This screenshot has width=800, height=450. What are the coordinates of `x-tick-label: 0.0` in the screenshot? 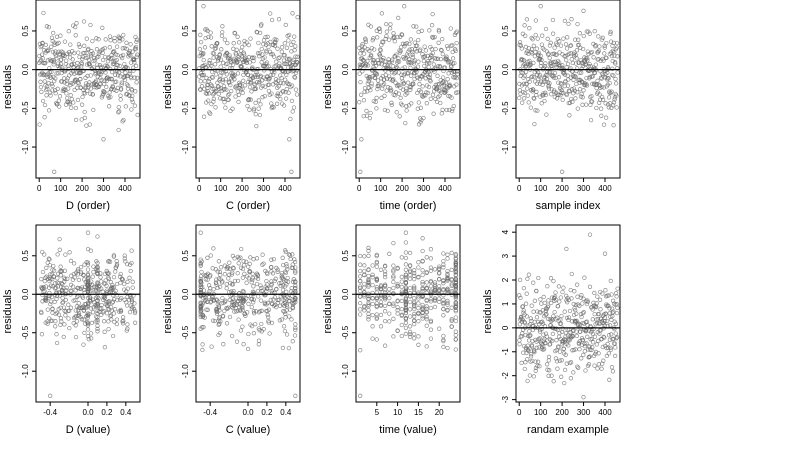 It's located at (88, 412).